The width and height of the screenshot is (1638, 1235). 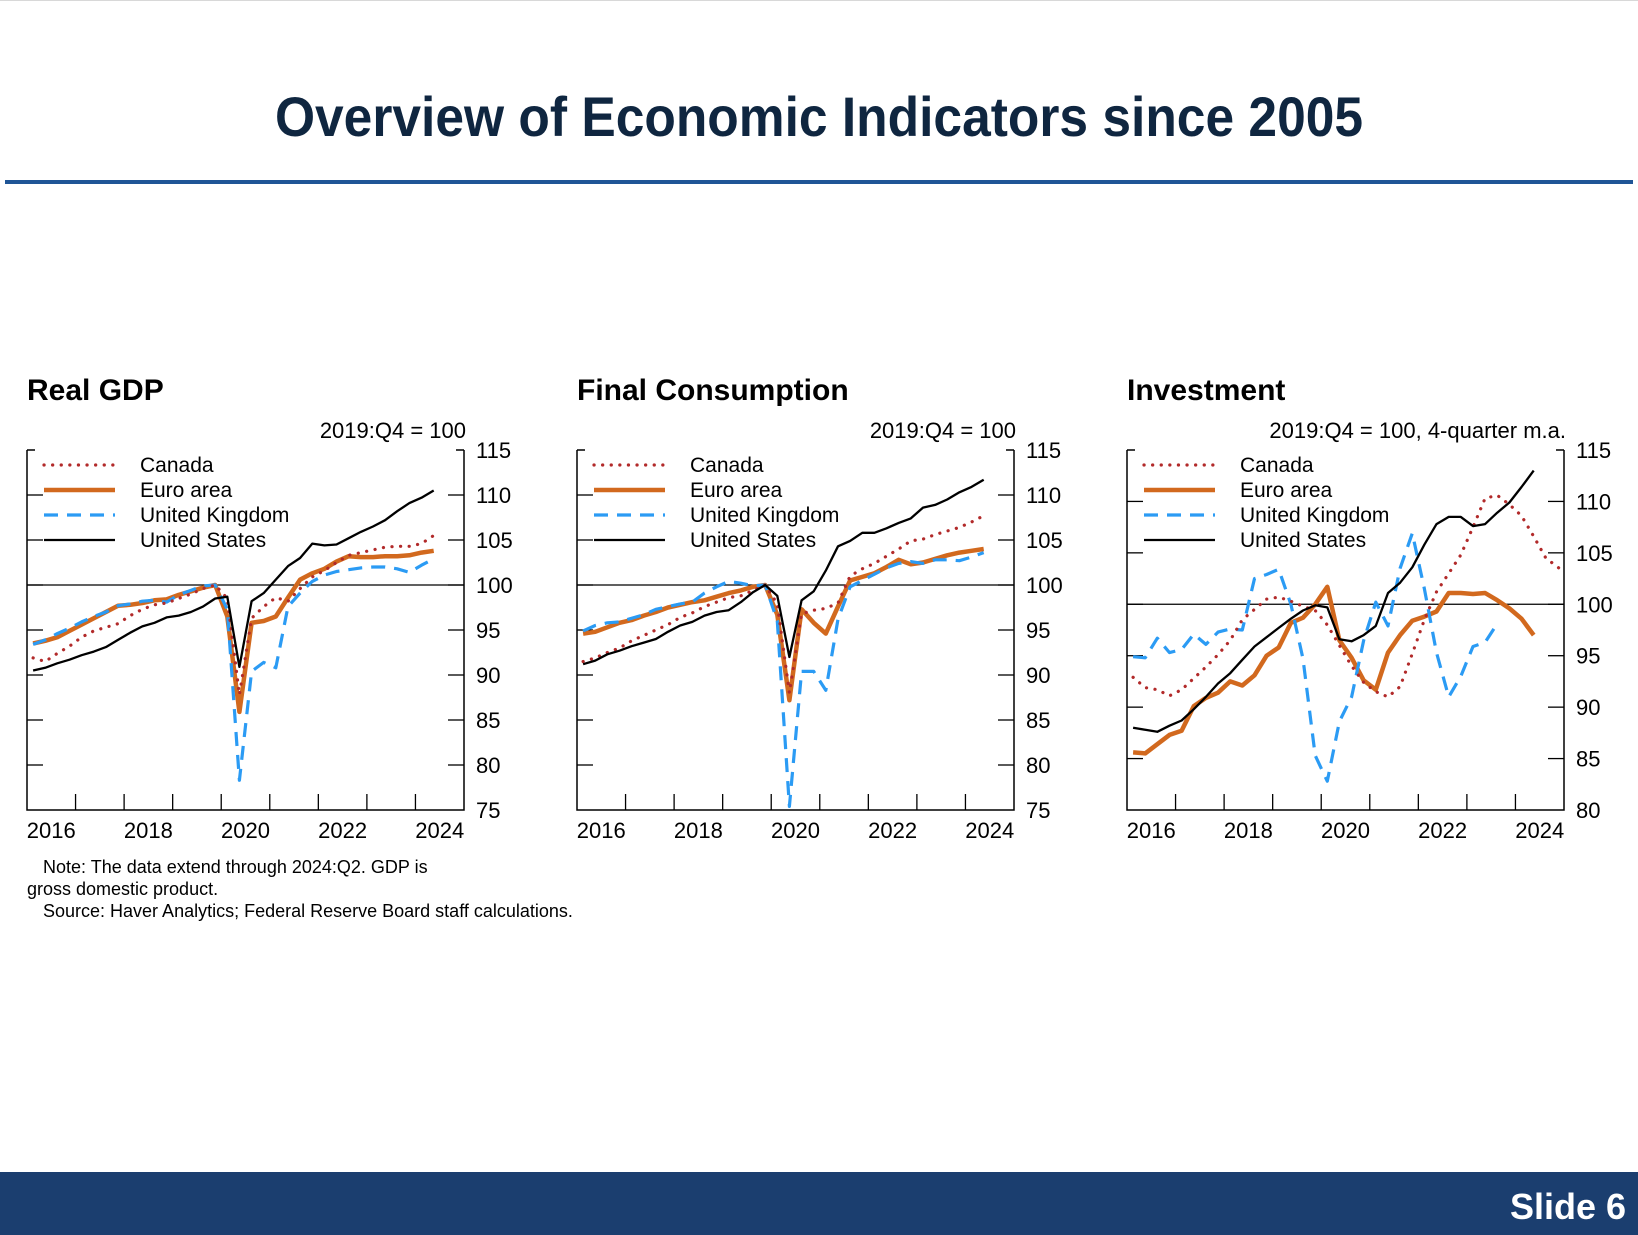 I want to click on title-rule, so click(x=819, y=182).